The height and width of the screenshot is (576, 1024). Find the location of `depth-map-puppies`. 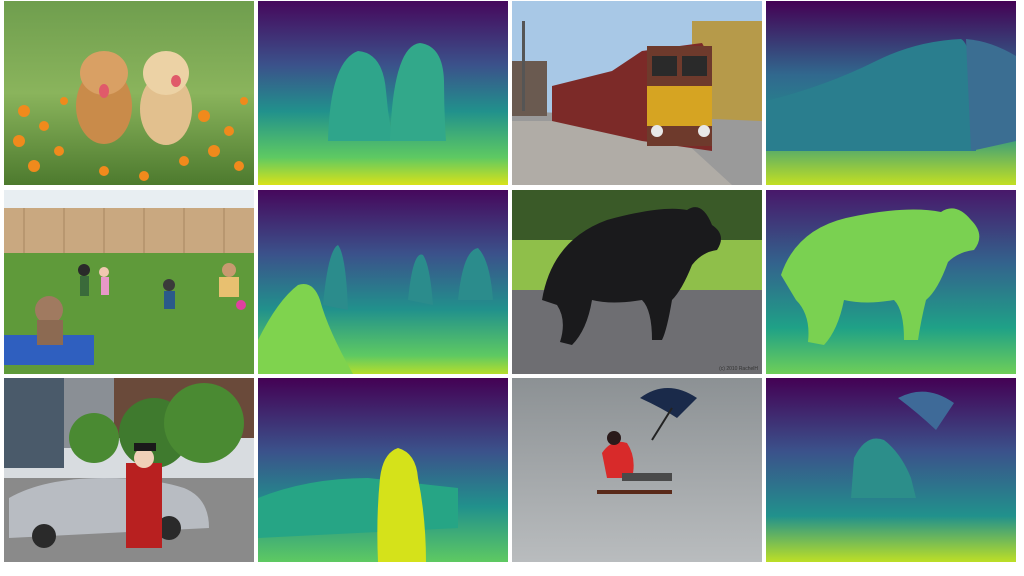

depth-map-puppies is located at coordinates (383, 93).